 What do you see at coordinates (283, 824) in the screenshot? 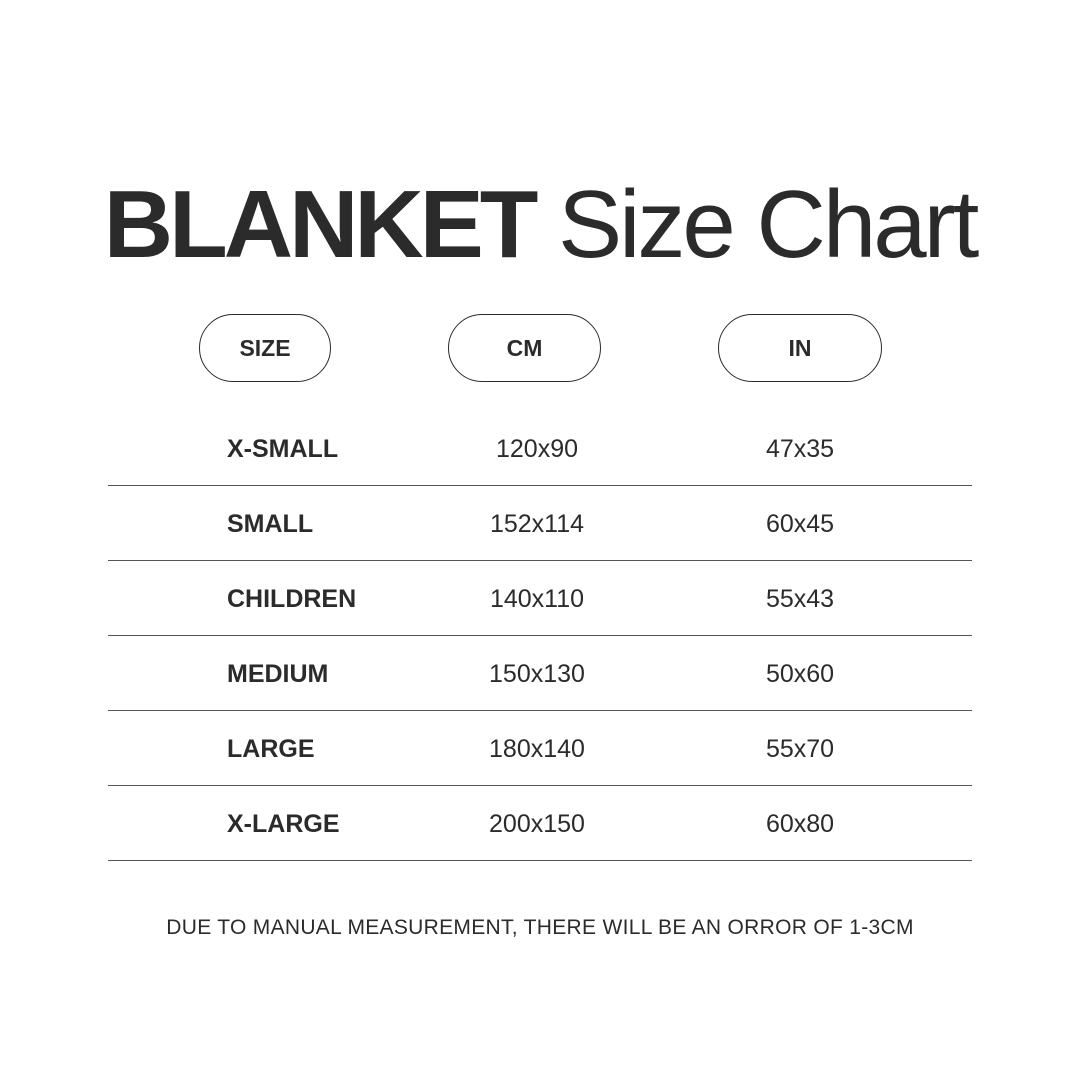
I see `size-cell: X-LARGE` at bounding box center [283, 824].